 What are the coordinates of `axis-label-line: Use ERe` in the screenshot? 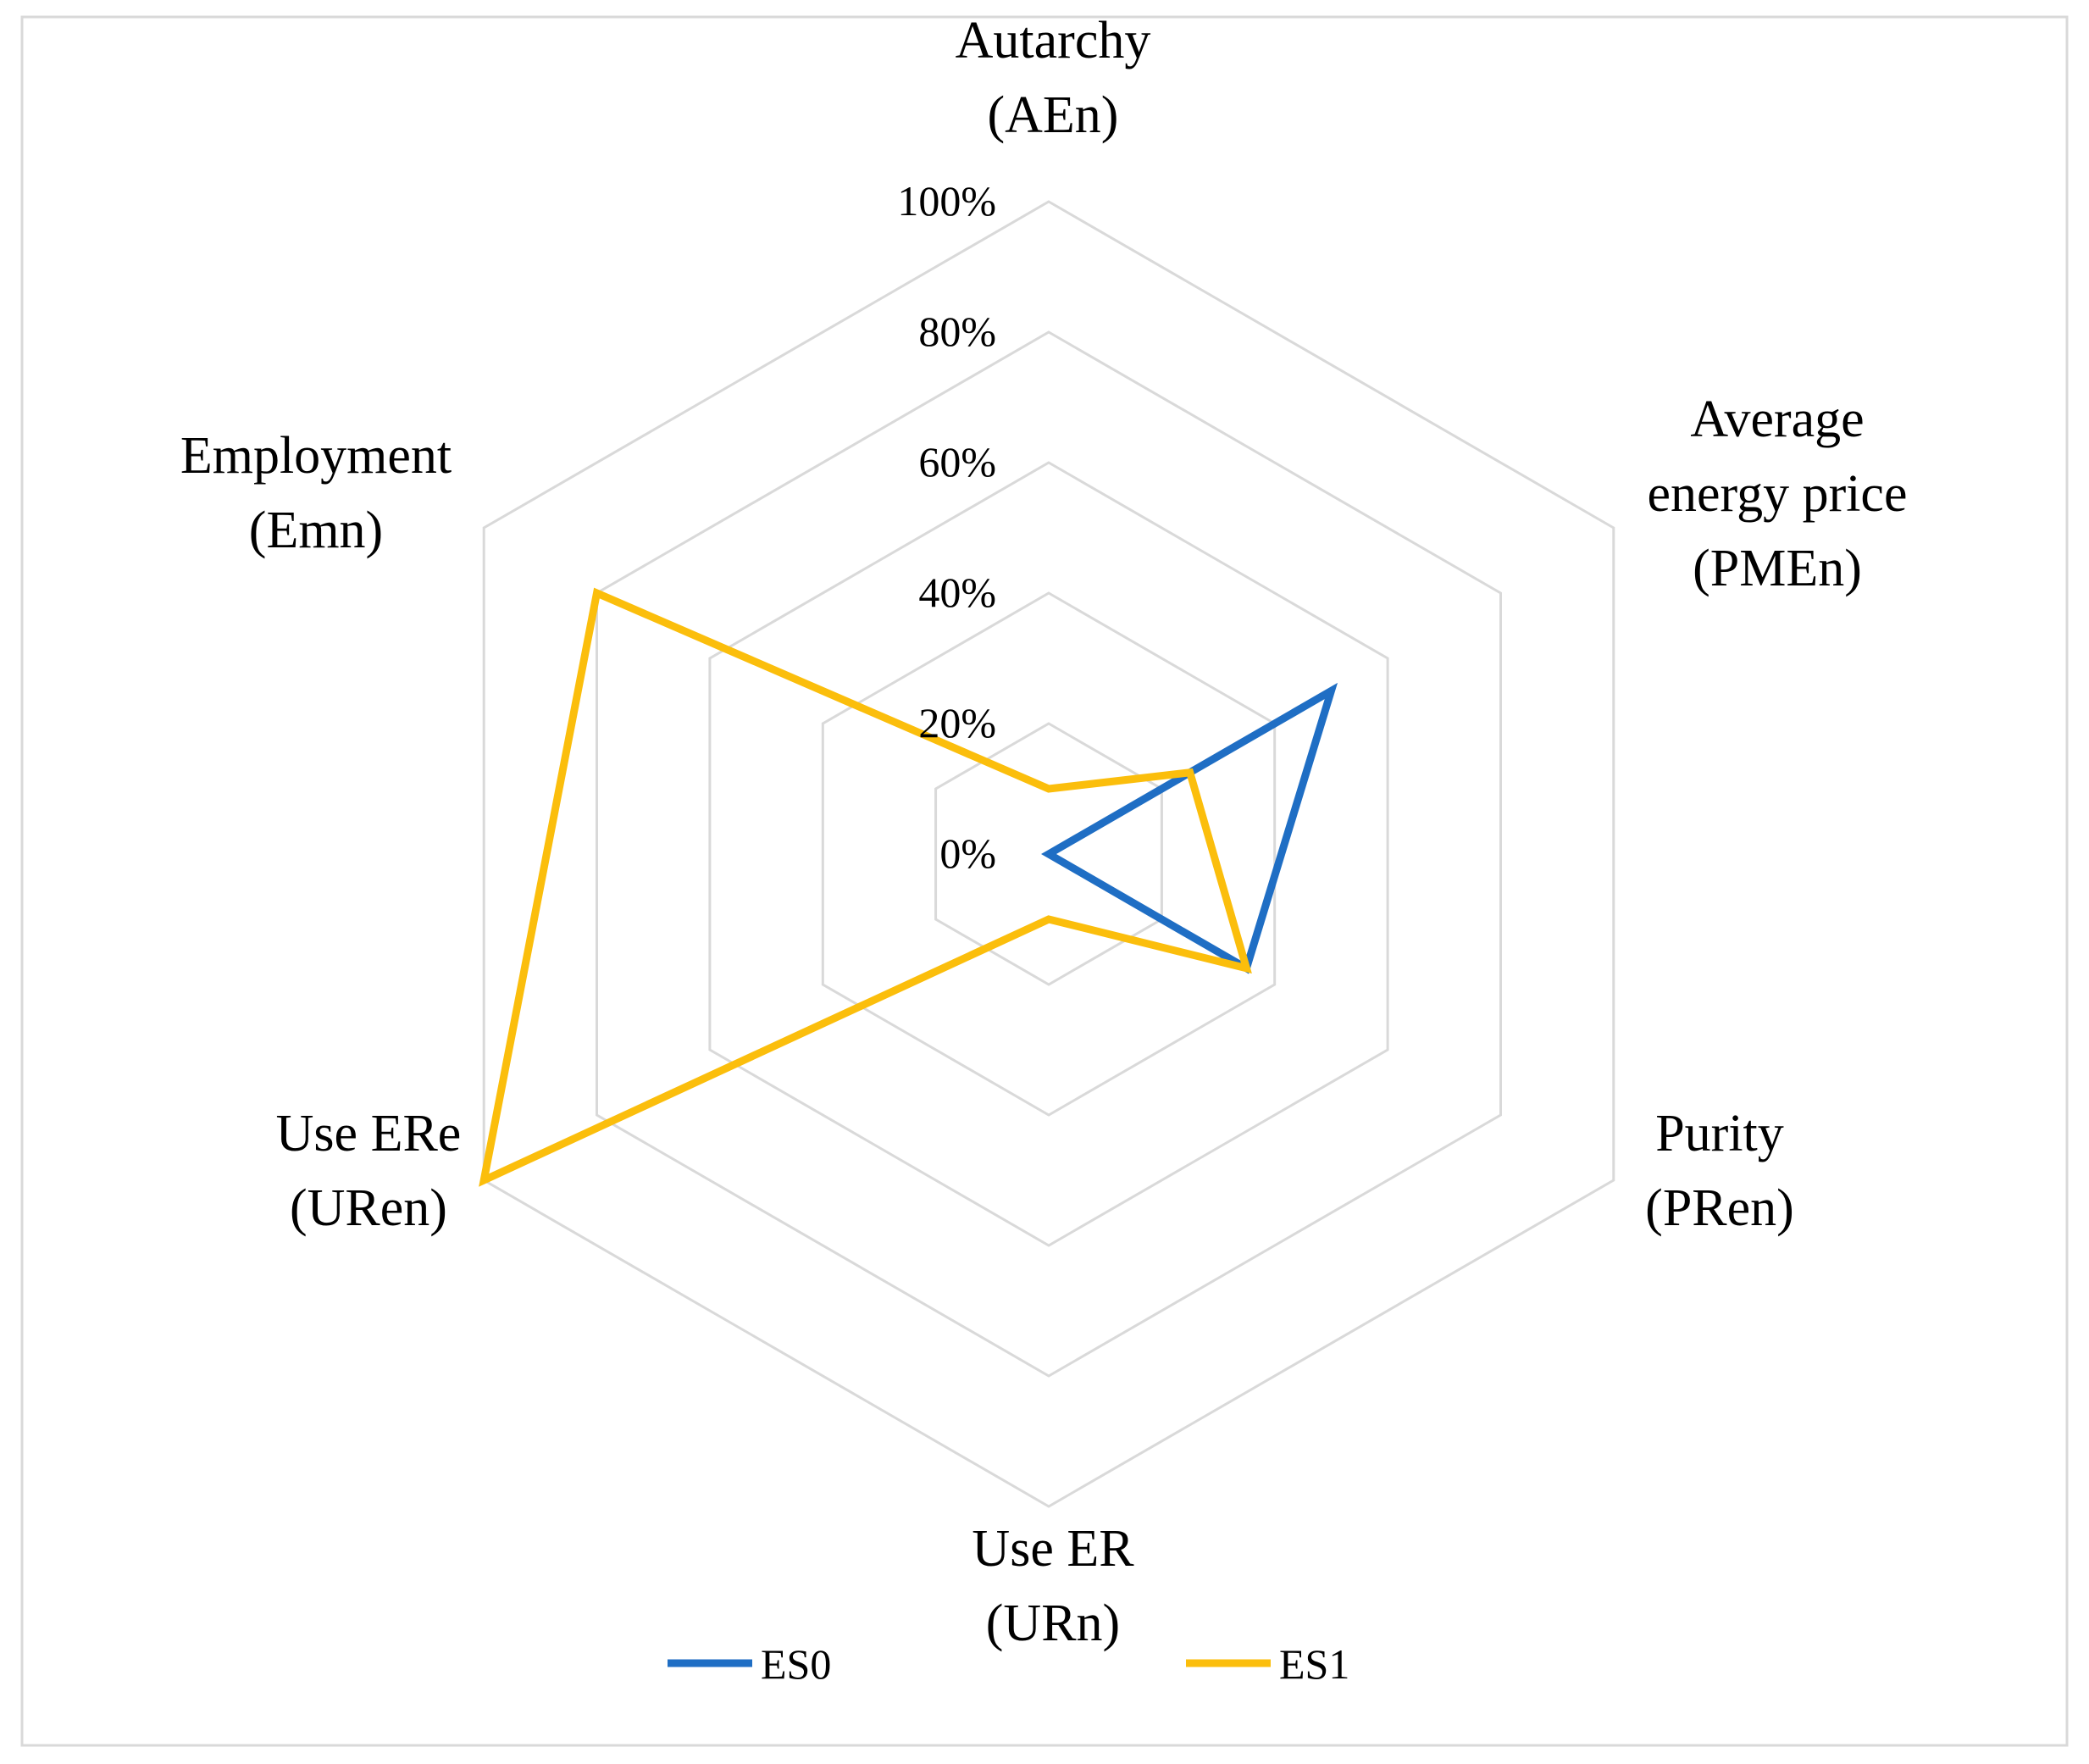 It's located at (369, 1134).